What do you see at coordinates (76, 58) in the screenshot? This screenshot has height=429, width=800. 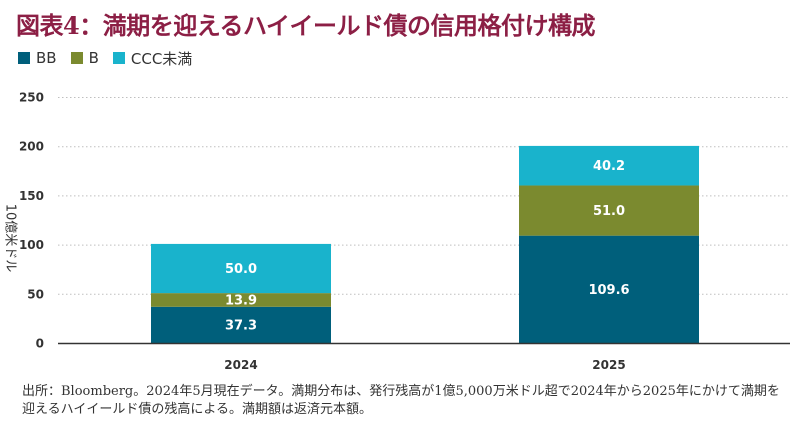 I see `legend-swatch-b` at bounding box center [76, 58].